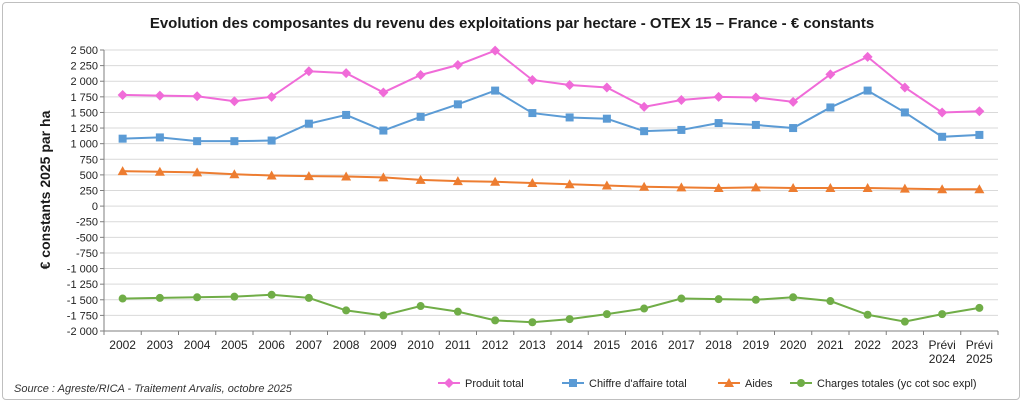 This screenshot has height=404, width=1024. Describe the element at coordinates (638, 384) in the screenshot. I see `legend-label: Chiffre d'affaire total` at that location.